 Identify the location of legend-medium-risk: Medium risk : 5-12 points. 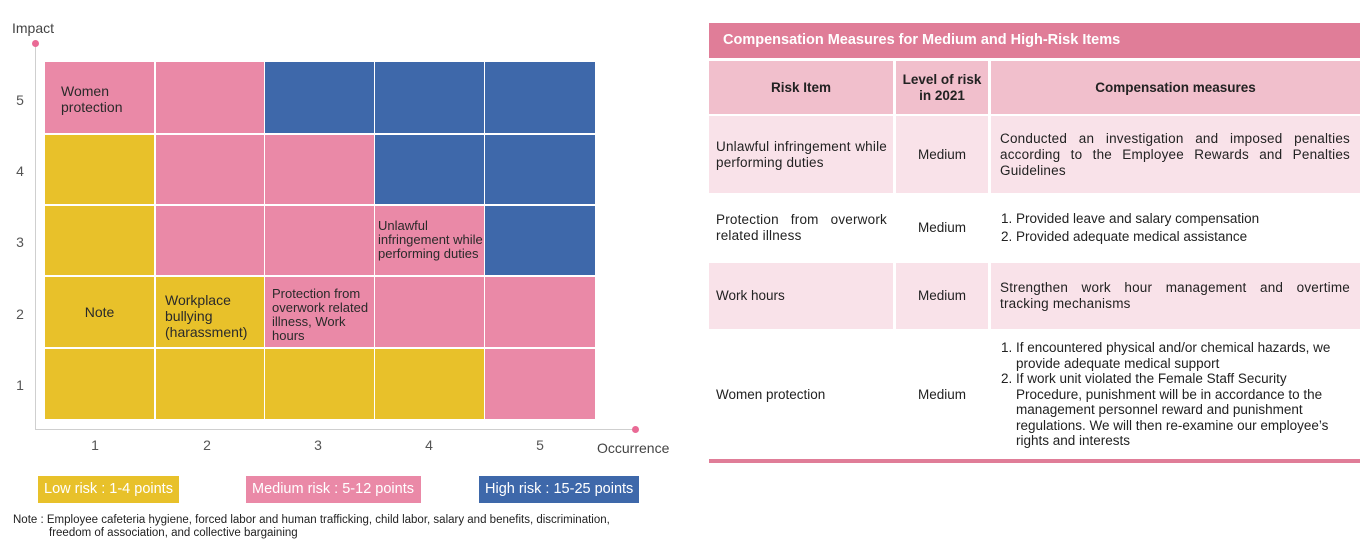
(333, 489).